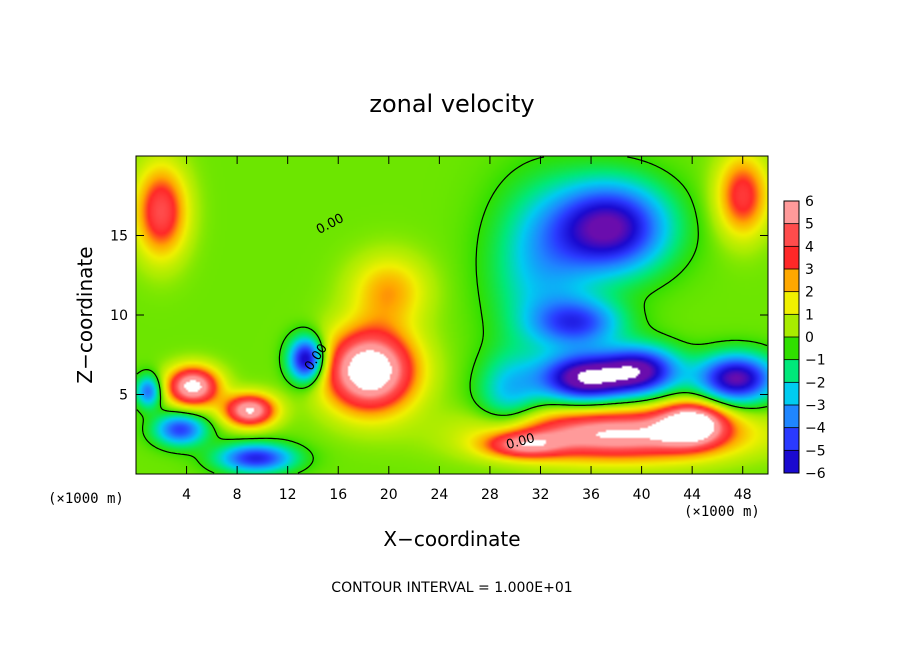 The width and height of the screenshot is (904, 654). Describe the element at coordinates (815, 429) in the screenshot. I see `colorbar-label: −4` at that location.